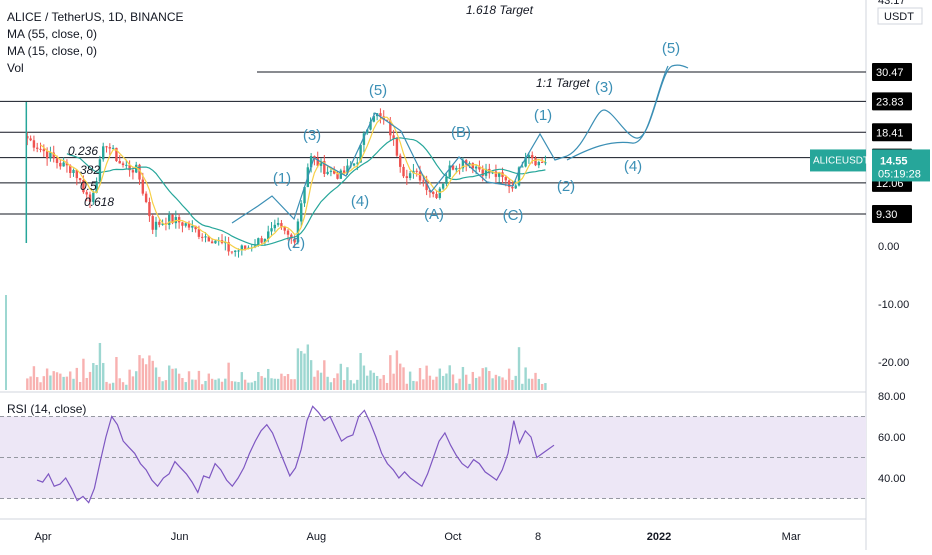 The height and width of the screenshot is (555, 932). I want to click on legend-symbol: ALICE / TetherUS, 1D, BINANCE, so click(95, 17).